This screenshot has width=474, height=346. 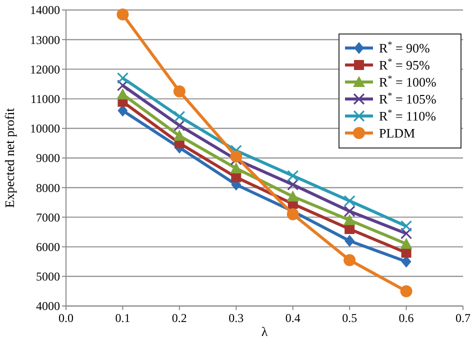 I want to click on y-tick-label: 6000, so click(x=48, y=247).